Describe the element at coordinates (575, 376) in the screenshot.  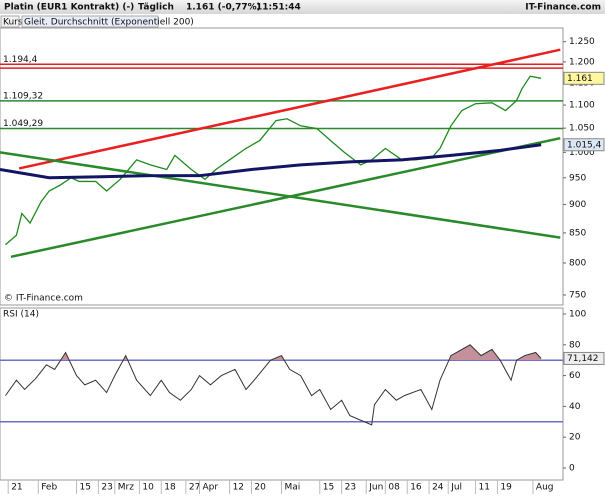
I see `y-tick-label: 60` at that location.